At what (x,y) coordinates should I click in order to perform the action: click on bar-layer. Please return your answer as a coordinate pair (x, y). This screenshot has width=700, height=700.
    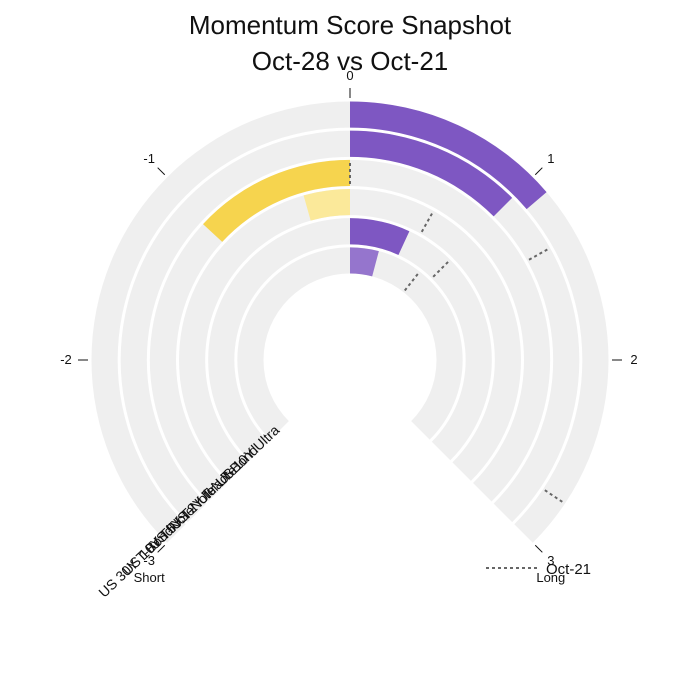
    Looking at the image, I should click on (375, 189).